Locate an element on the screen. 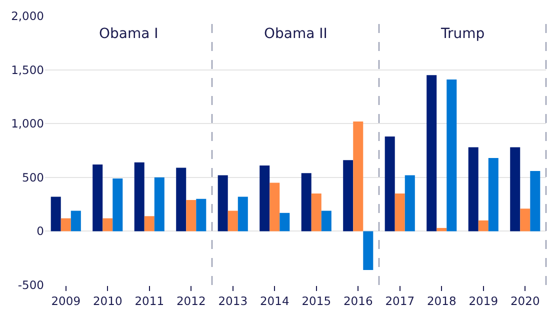  y-tick-label: -500 is located at coordinates (31, 285).